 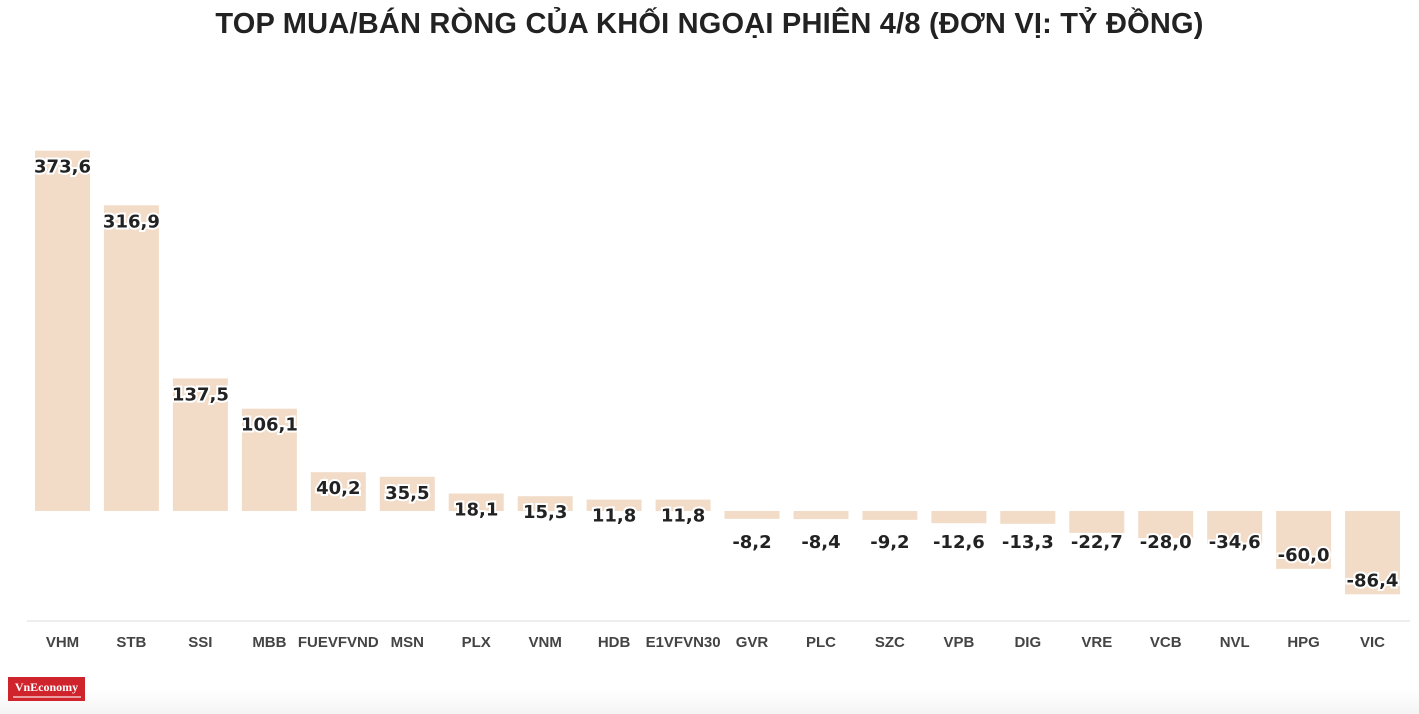 I want to click on value-label-vnm: 15,3, so click(x=545, y=512).